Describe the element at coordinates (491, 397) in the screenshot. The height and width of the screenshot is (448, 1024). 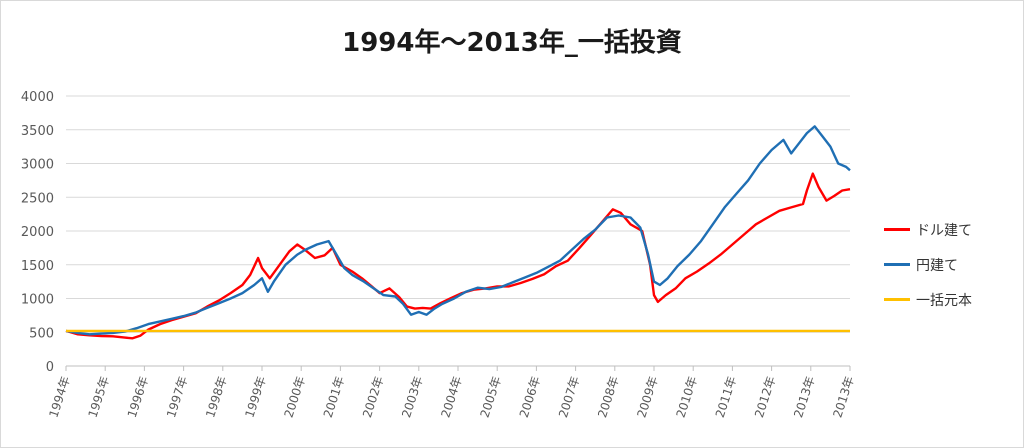
I see `x-tick-label: 2005年` at that location.